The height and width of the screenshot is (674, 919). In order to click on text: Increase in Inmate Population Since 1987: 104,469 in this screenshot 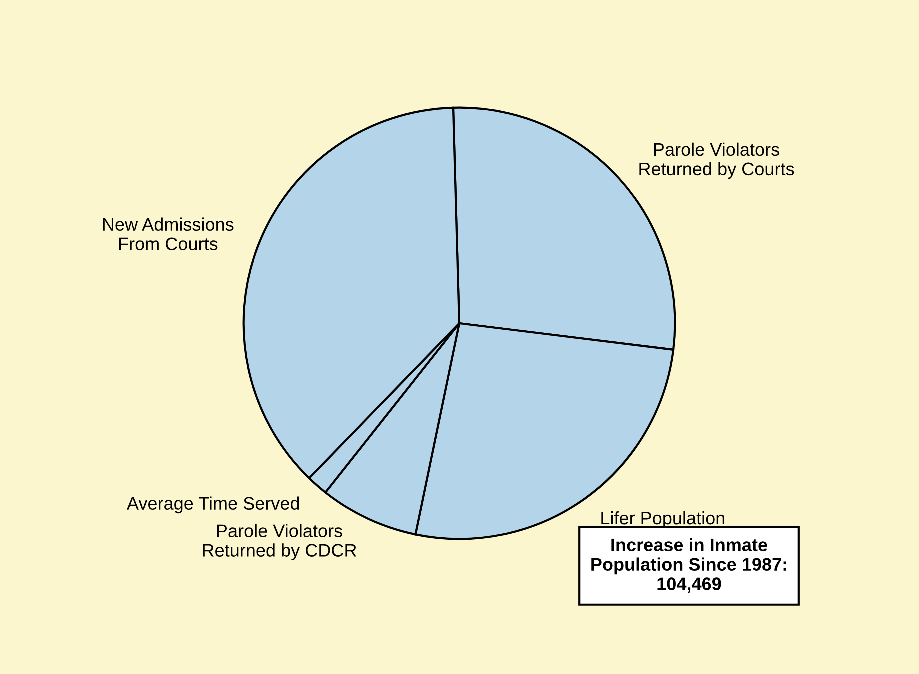, I will do `click(689, 566)`.